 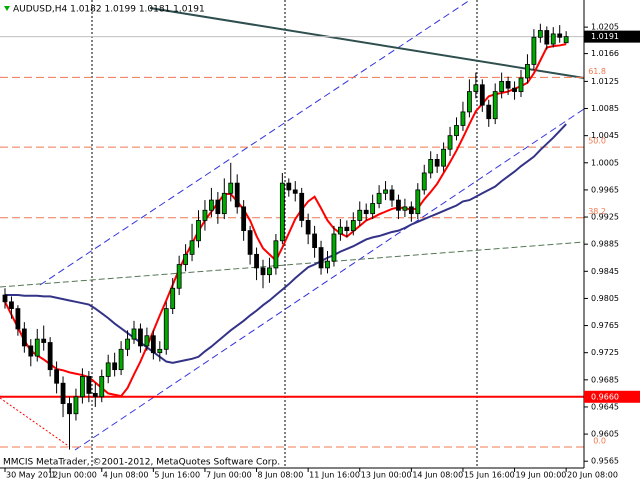 I want to click on y-tick-label: 0.9765, so click(x=605, y=325).